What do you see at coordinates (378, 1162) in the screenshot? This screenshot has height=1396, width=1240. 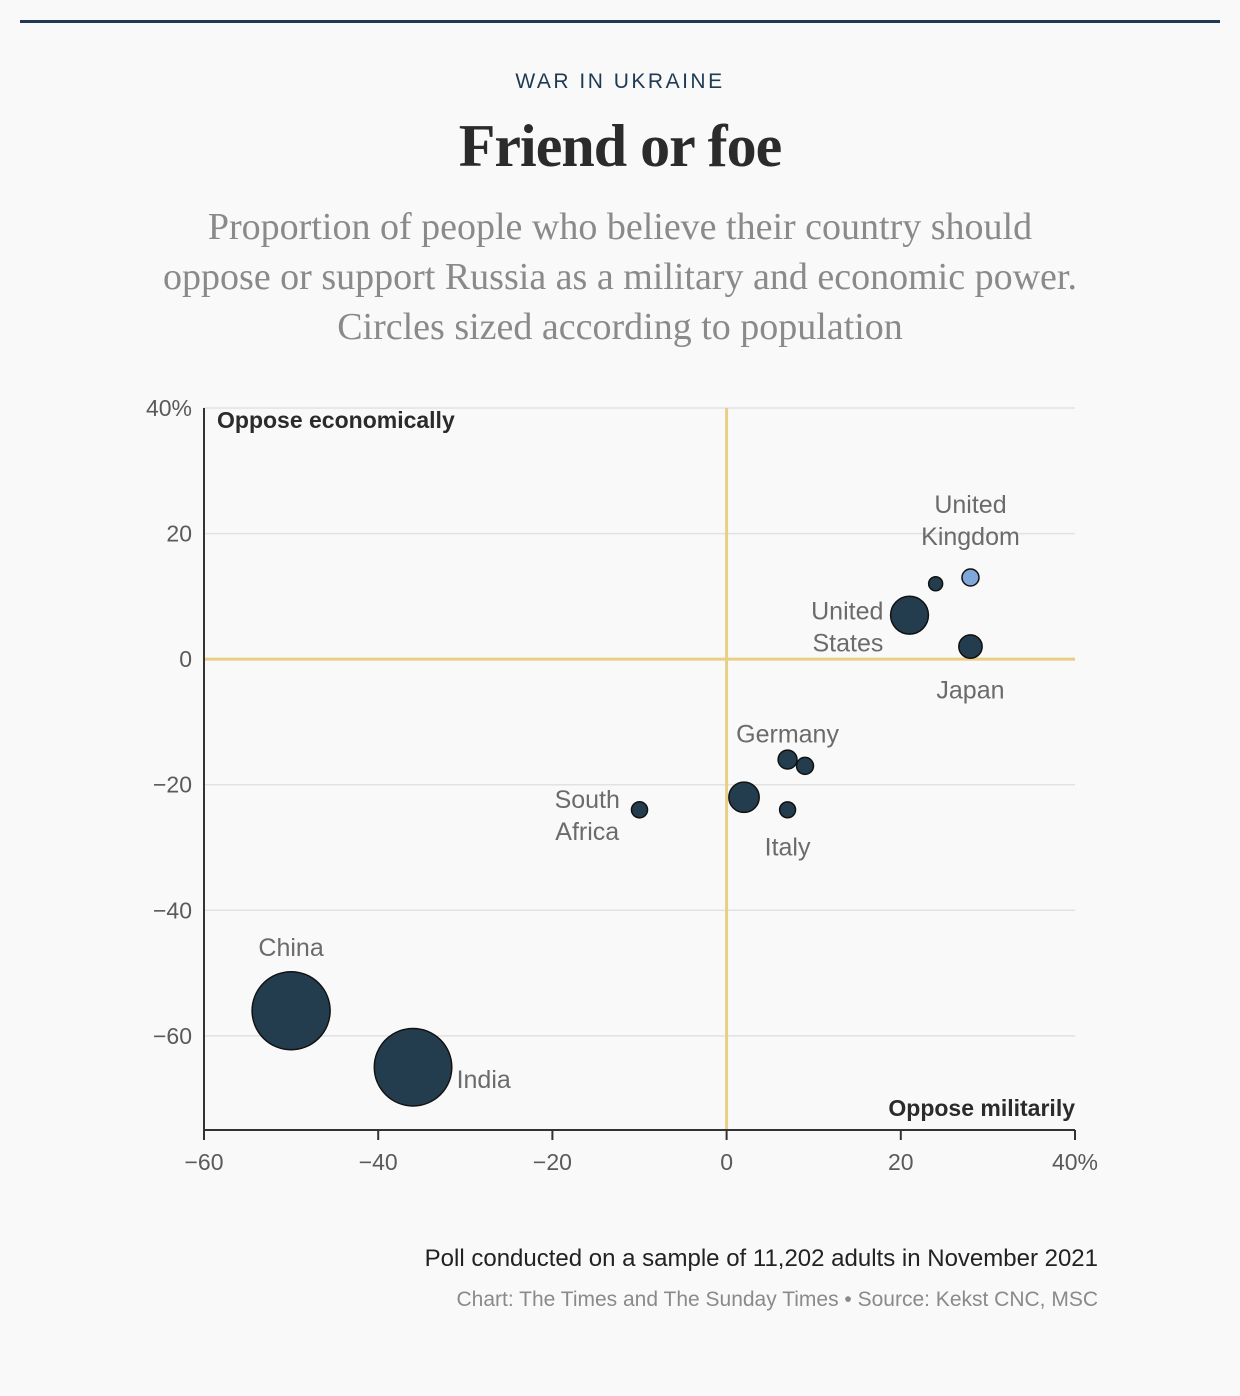 I see `x-tick-label: −40` at bounding box center [378, 1162].